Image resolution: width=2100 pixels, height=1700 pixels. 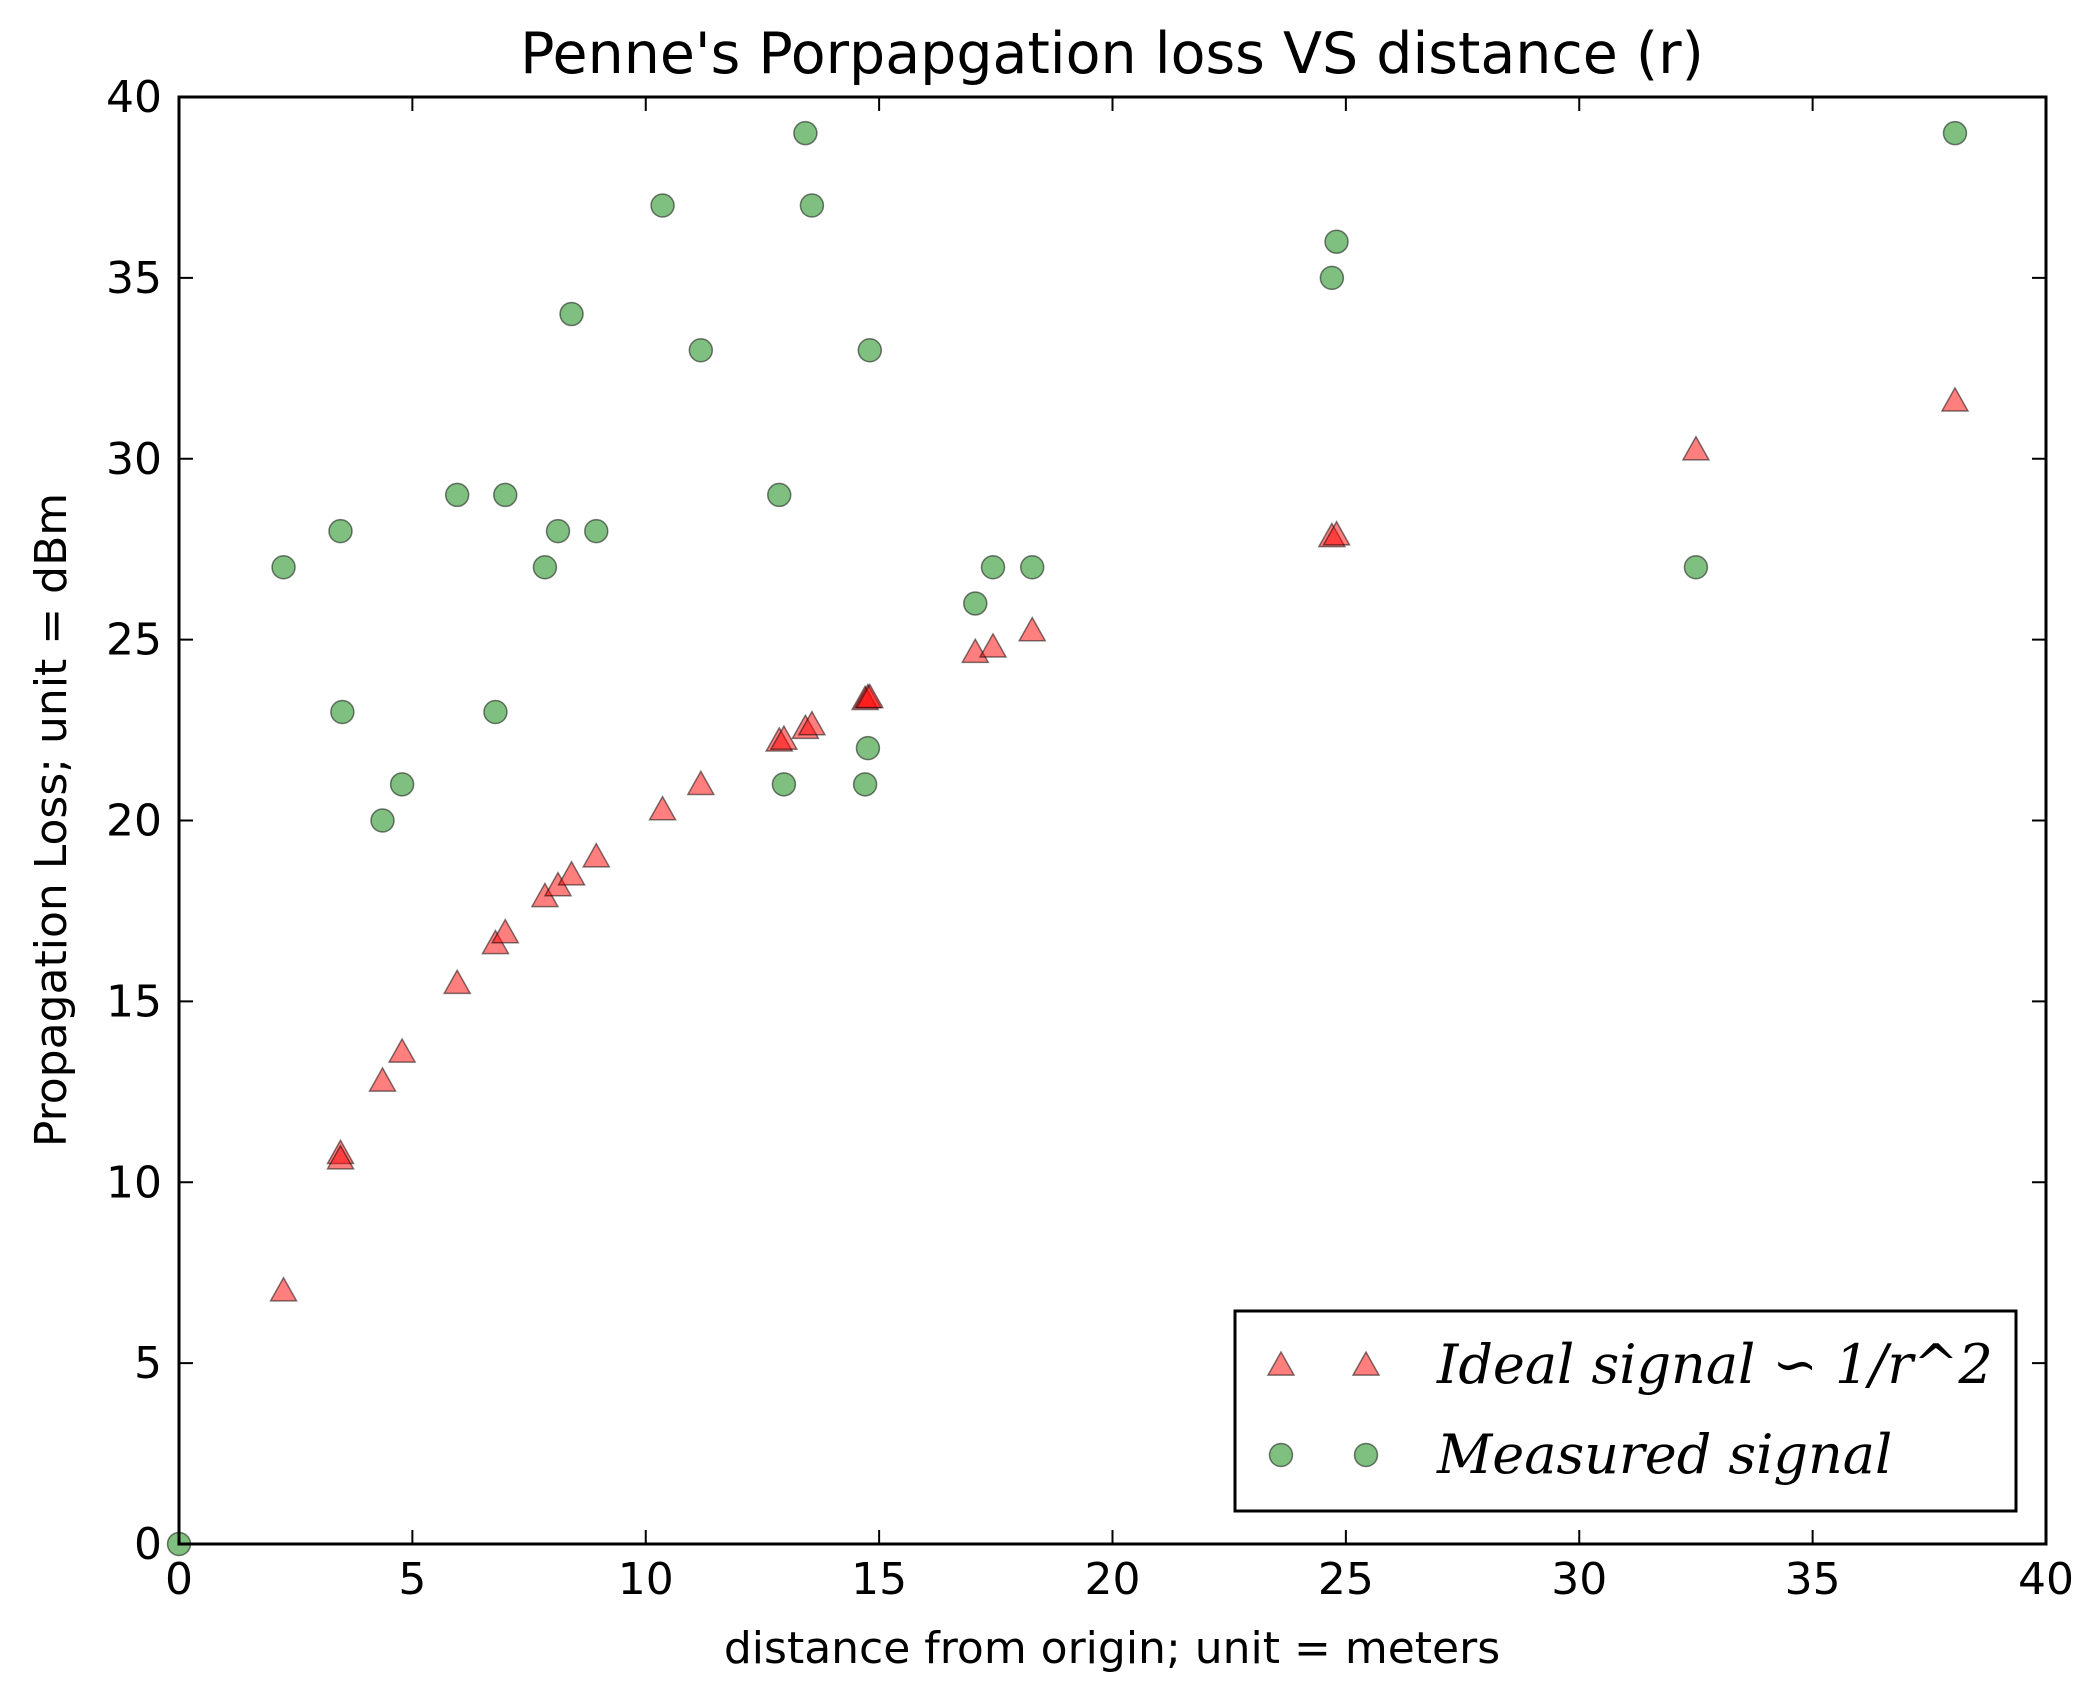 I want to click on legend-frame, so click(x=1625, y=1411).